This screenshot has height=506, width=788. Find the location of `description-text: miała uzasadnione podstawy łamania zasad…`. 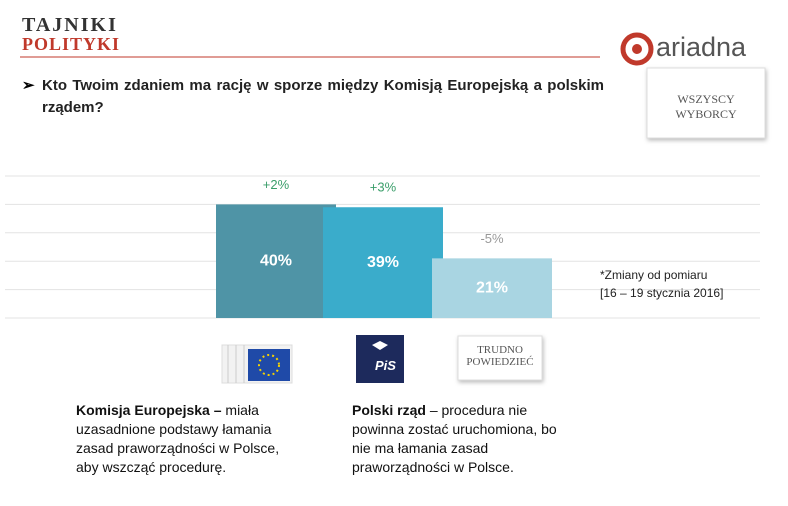

description-text: miała uzasadnione podstawy łamania zasad… is located at coordinates (178, 438).